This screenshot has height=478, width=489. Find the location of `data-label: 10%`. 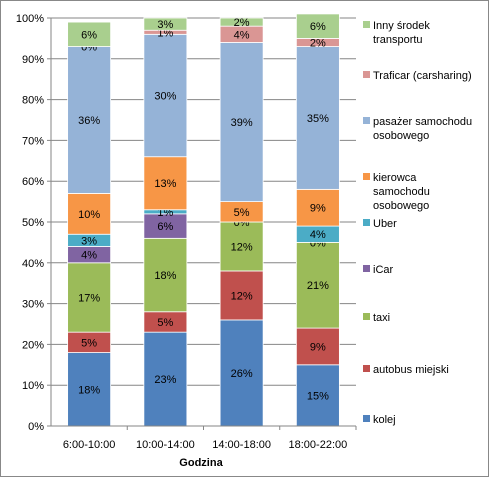

data-label: 10% is located at coordinates (89, 215).